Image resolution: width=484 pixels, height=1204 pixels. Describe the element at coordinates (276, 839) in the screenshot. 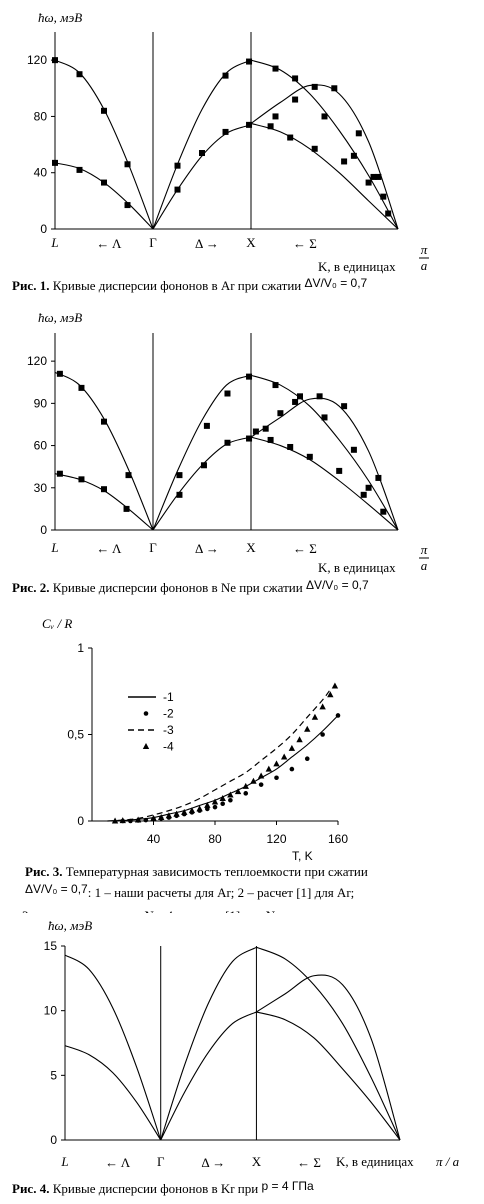

I see `x-tick-label: 120` at that location.